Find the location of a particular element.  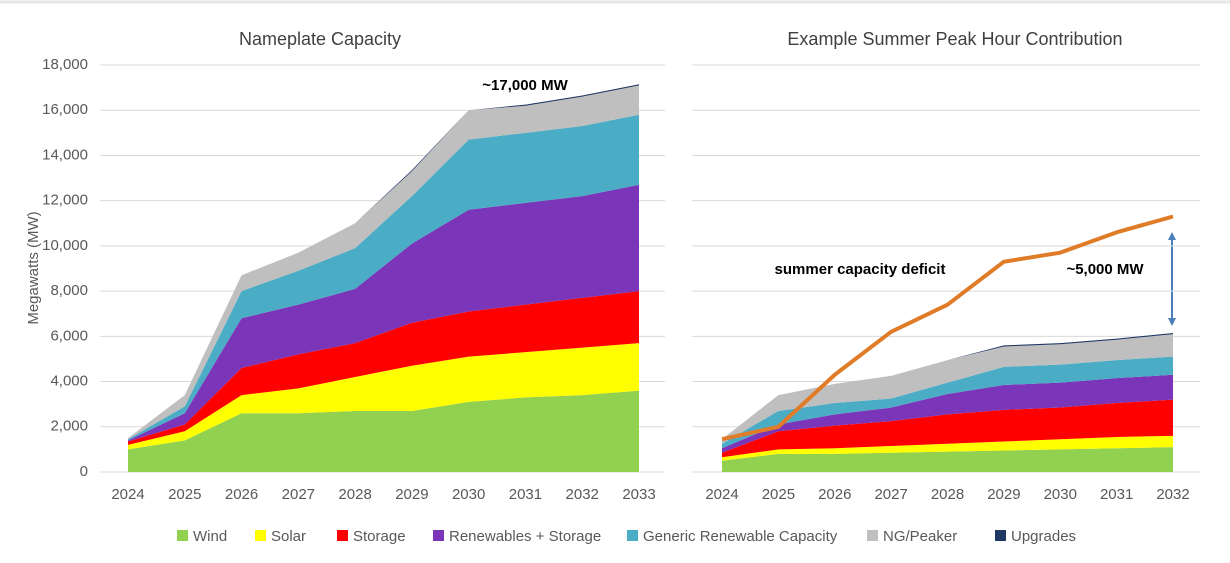

legend-label: Solar is located at coordinates (288, 536).